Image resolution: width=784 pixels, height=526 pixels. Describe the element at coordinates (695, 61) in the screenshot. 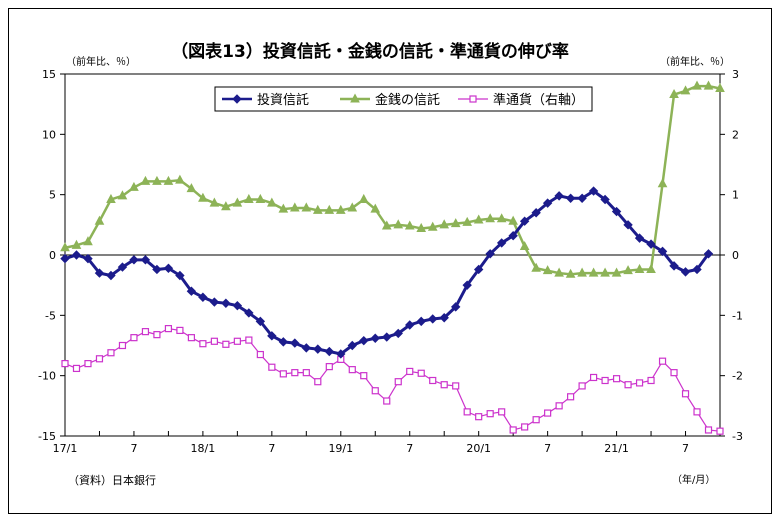

I see `right-axis-unit: （前年比、％）` at that location.